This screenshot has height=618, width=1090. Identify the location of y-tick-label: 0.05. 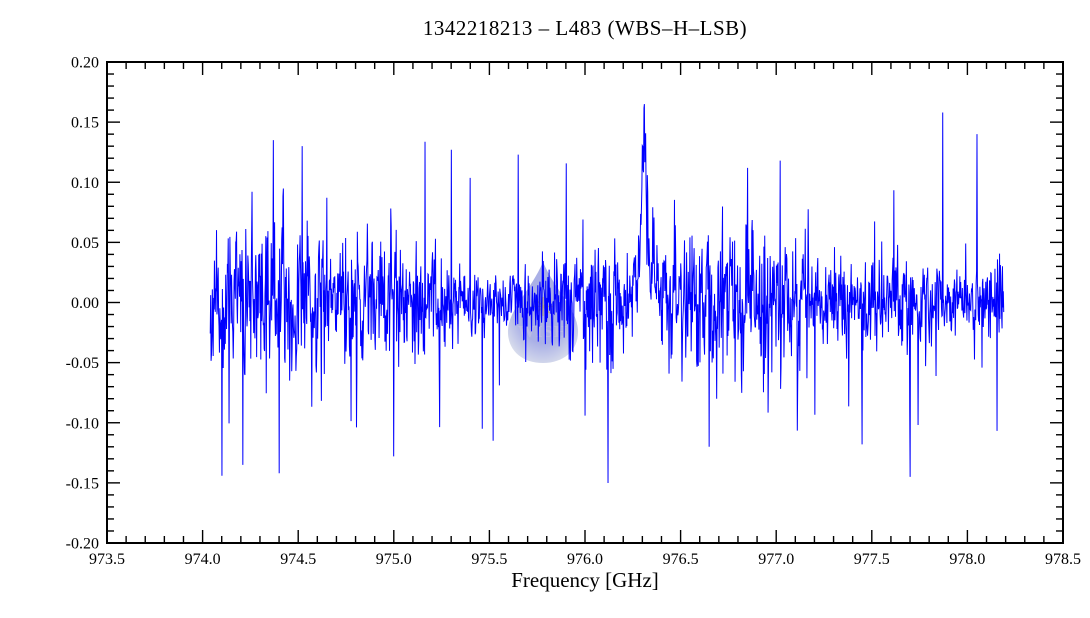
(85, 243).